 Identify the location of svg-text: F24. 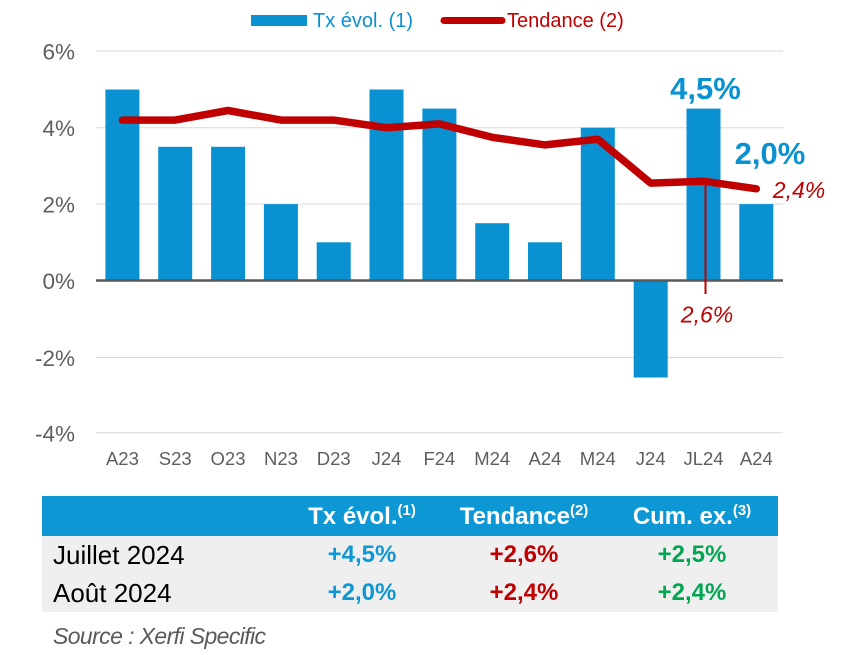
(439, 458).